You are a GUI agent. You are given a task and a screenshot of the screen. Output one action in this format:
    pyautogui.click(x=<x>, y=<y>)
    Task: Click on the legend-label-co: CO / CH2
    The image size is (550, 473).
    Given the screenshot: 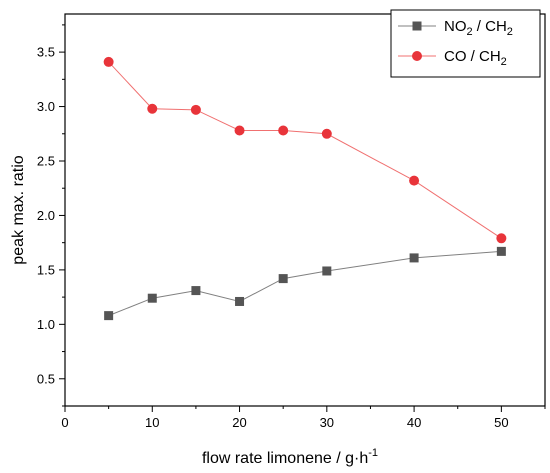 What is the action you would take?
    pyautogui.click(x=475, y=58)
    